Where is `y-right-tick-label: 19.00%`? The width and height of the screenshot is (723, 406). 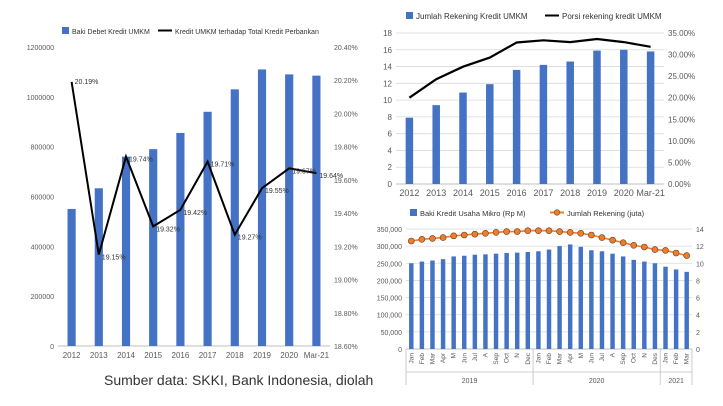 y-right-tick-label: 19.00% is located at coordinates (346, 281).